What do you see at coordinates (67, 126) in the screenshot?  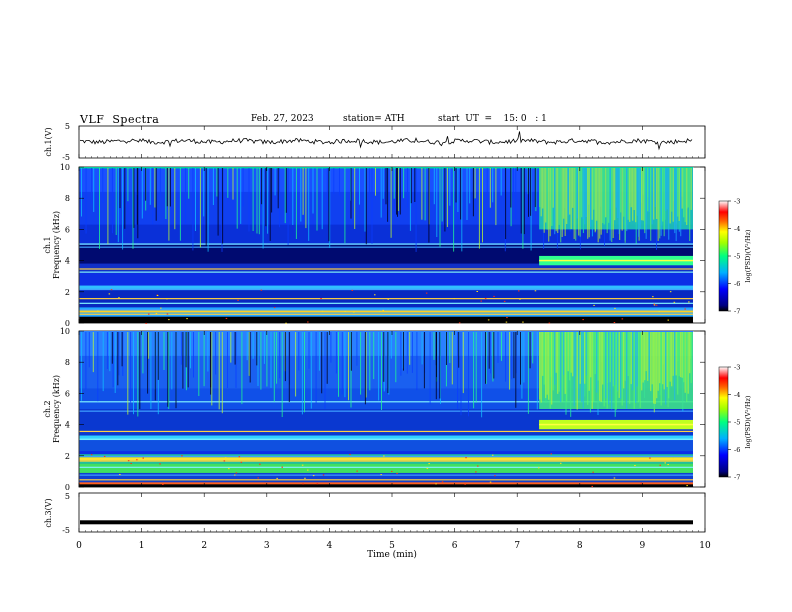 I see `ch1-ytick-top: 5` at bounding box center [67, 126].